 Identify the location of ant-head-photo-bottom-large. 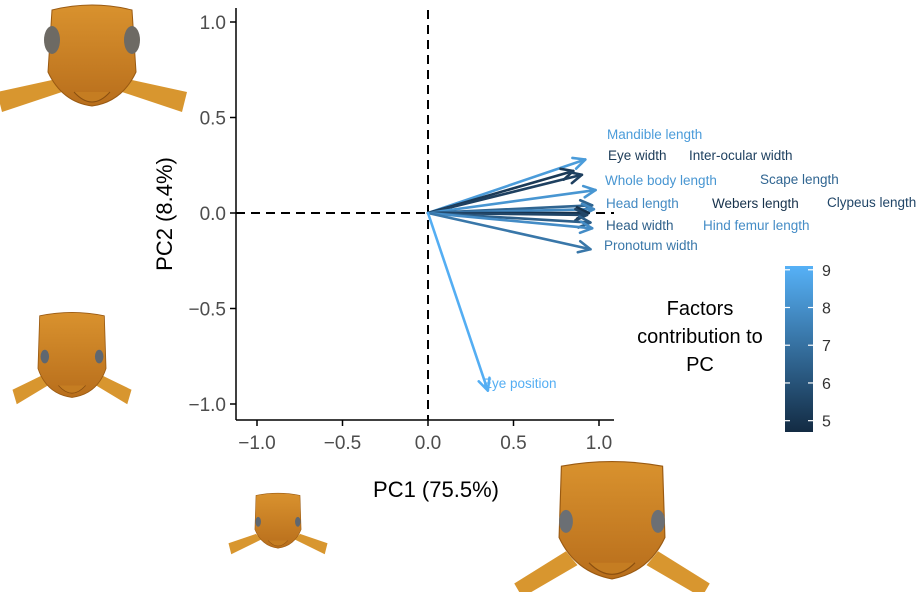
(612, 529).